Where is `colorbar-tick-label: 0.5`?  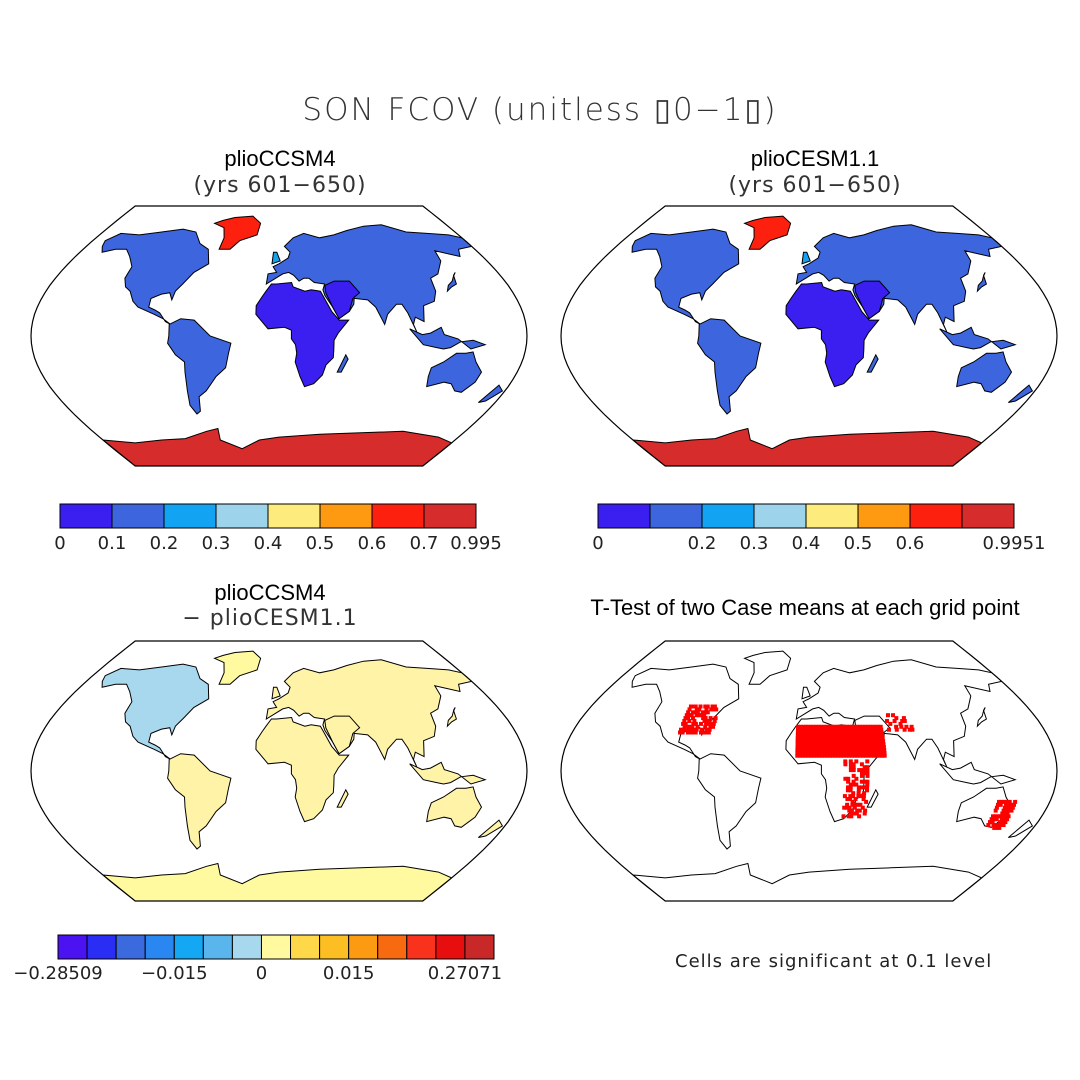 colorbar-tick-label: 0.5 is located at coordinates (320, 543).